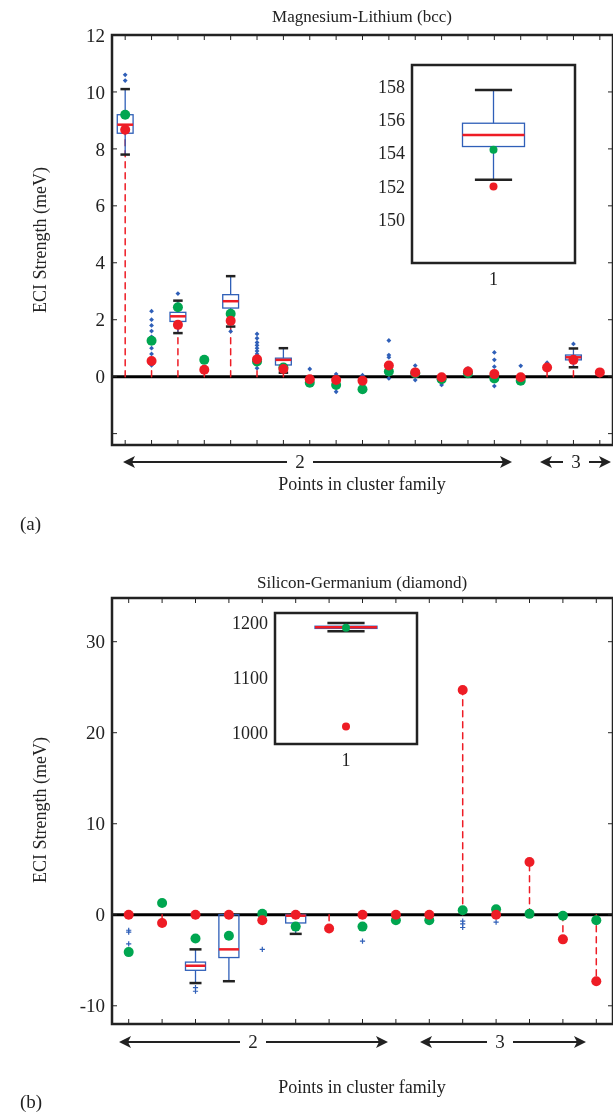  What do you see at coordinates (391, 186) in the screenshot?
I see `y-tick-label: 152` at bounding box center [391, 186].